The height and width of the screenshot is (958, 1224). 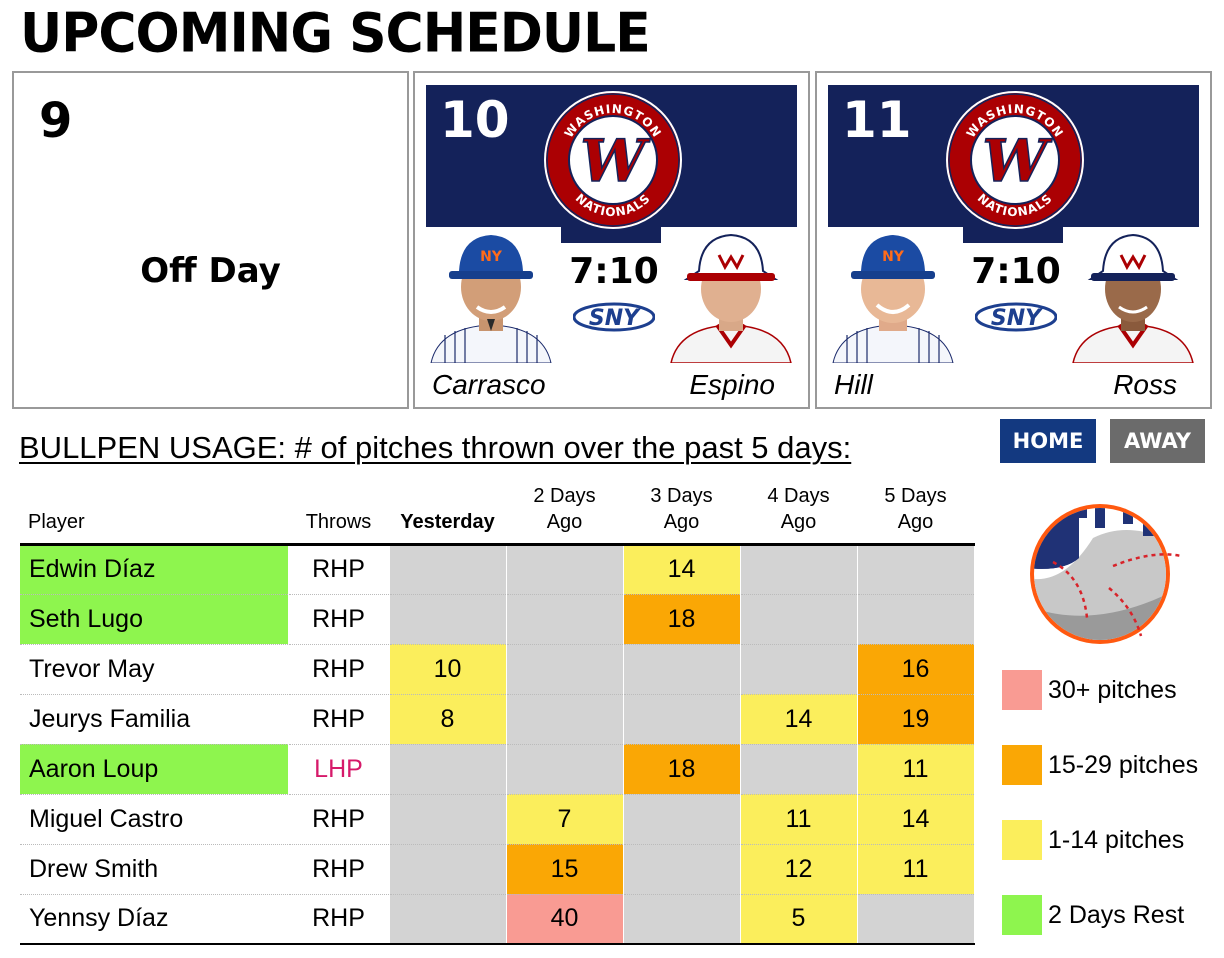 I want to click on game-card-day-11: 11 WASHINGTON NATIONALS W NY 7:10, so click(x=1013, y=240).